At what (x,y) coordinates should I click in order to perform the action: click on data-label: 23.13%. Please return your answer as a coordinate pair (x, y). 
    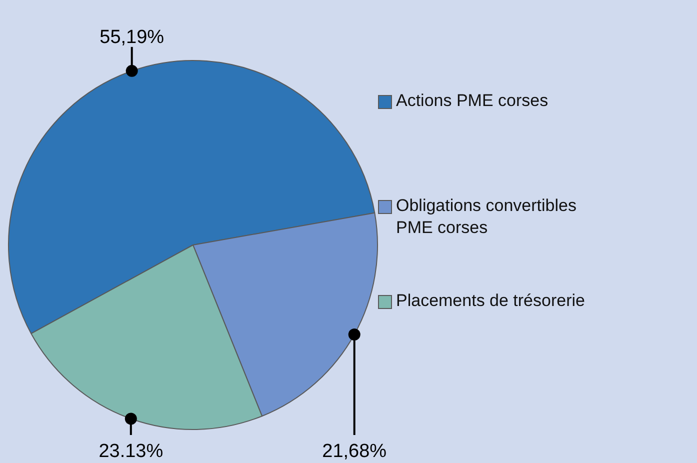
    Looking at the image, I should click on (131, 451).